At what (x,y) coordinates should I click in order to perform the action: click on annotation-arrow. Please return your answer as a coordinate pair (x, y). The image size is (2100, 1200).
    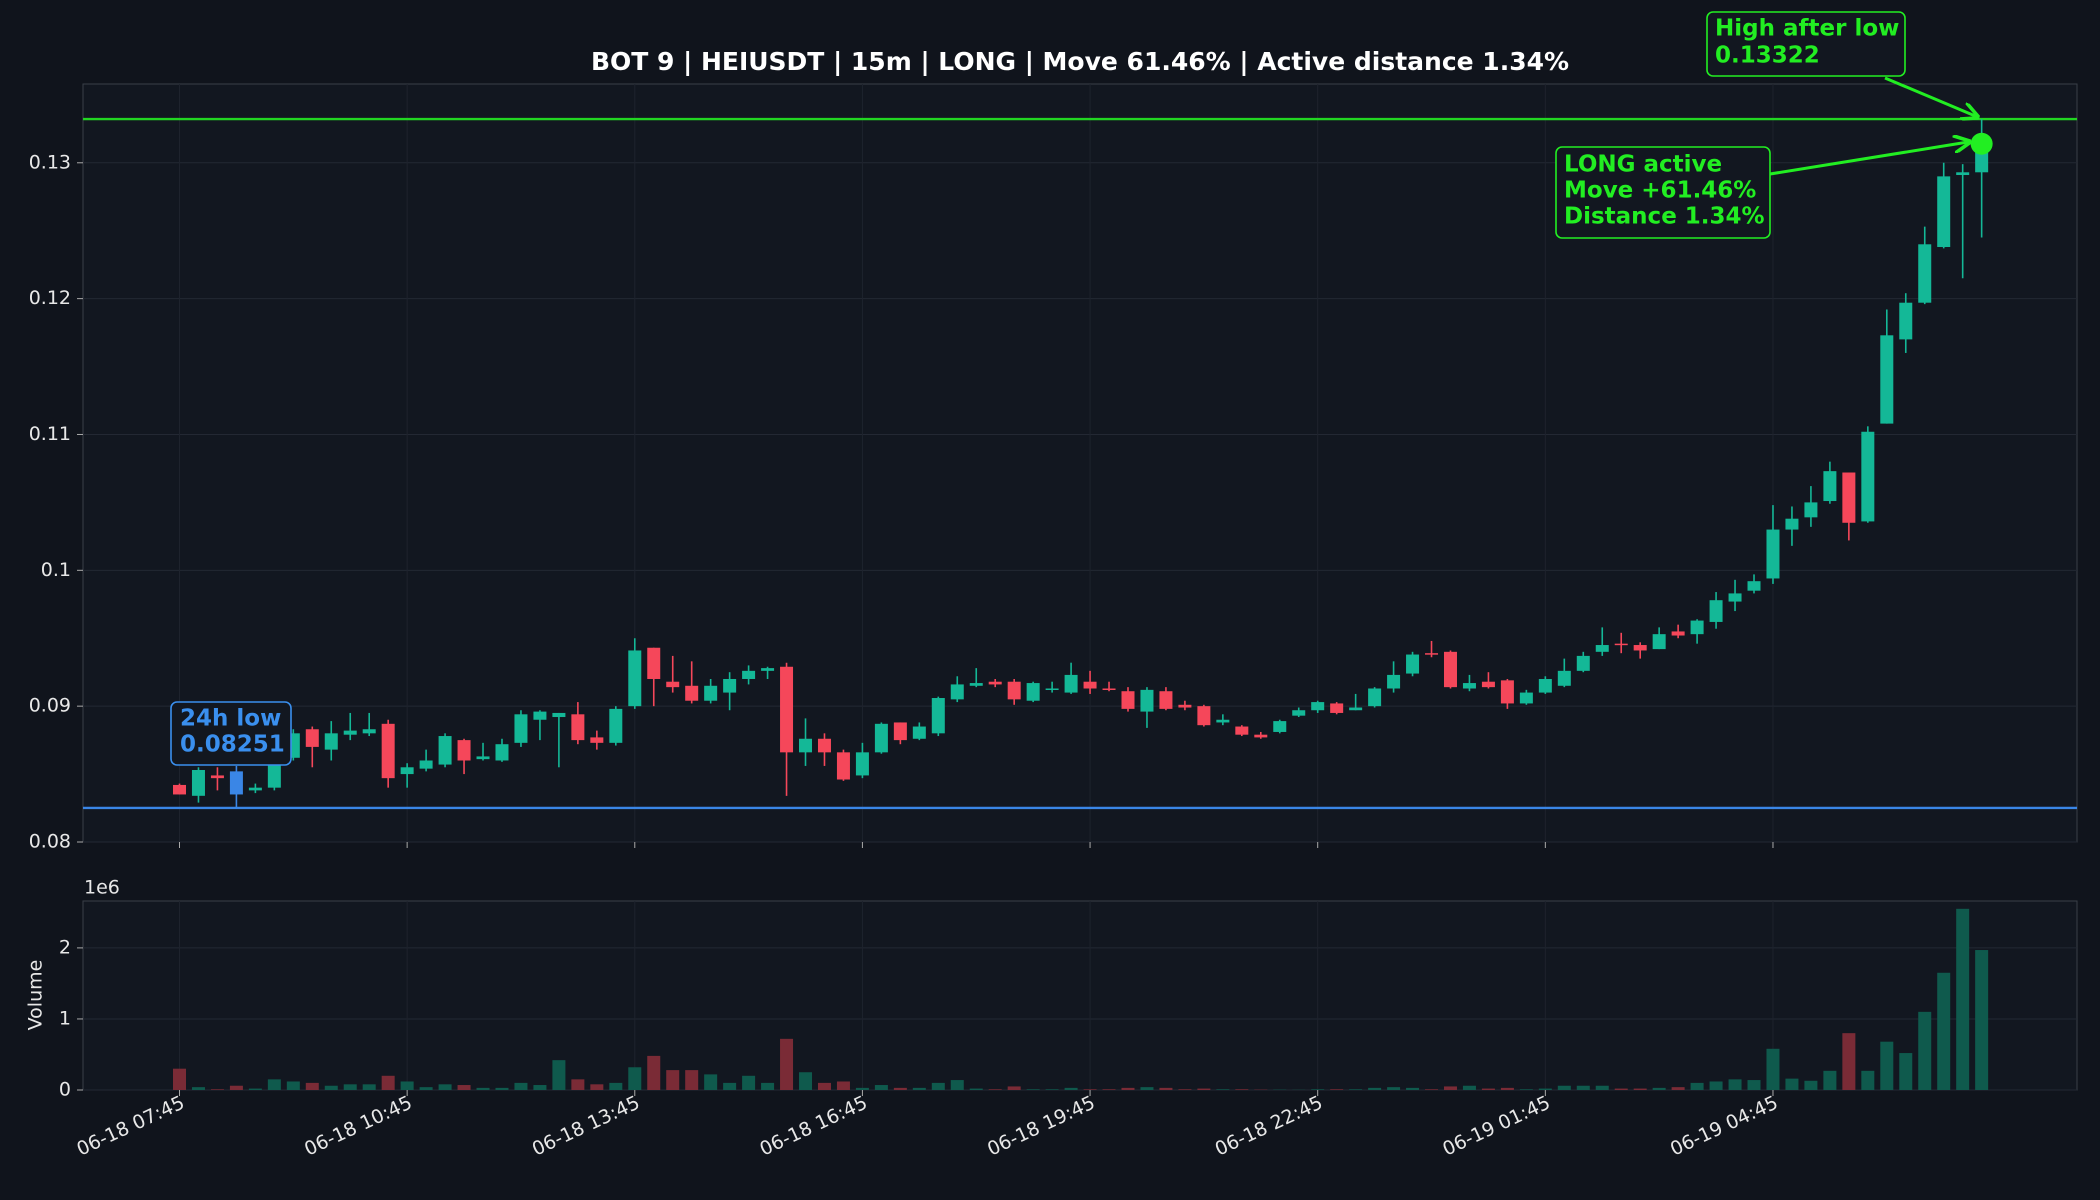
    Looking at the image, I should click on (1931, 96).